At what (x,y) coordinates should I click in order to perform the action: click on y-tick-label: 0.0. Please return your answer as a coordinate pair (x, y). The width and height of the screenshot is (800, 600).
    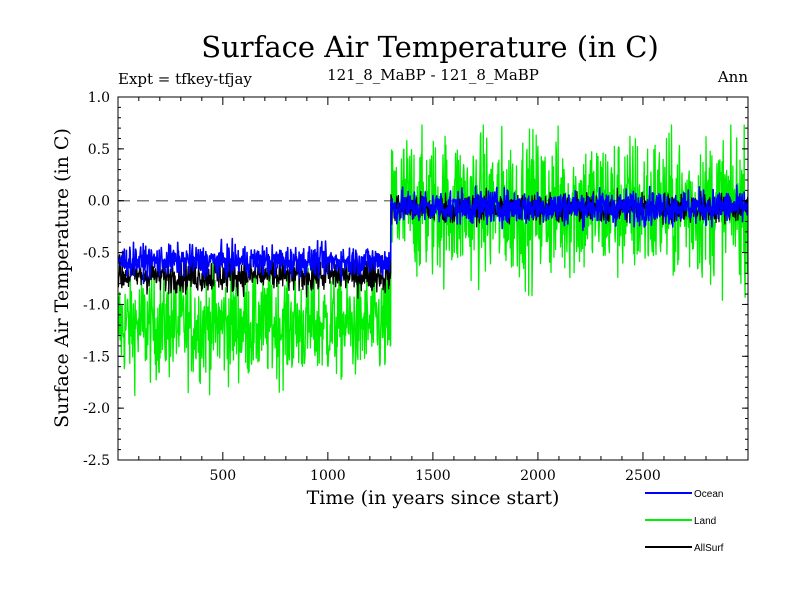
    Looking at the image, I should click on (99, 202).